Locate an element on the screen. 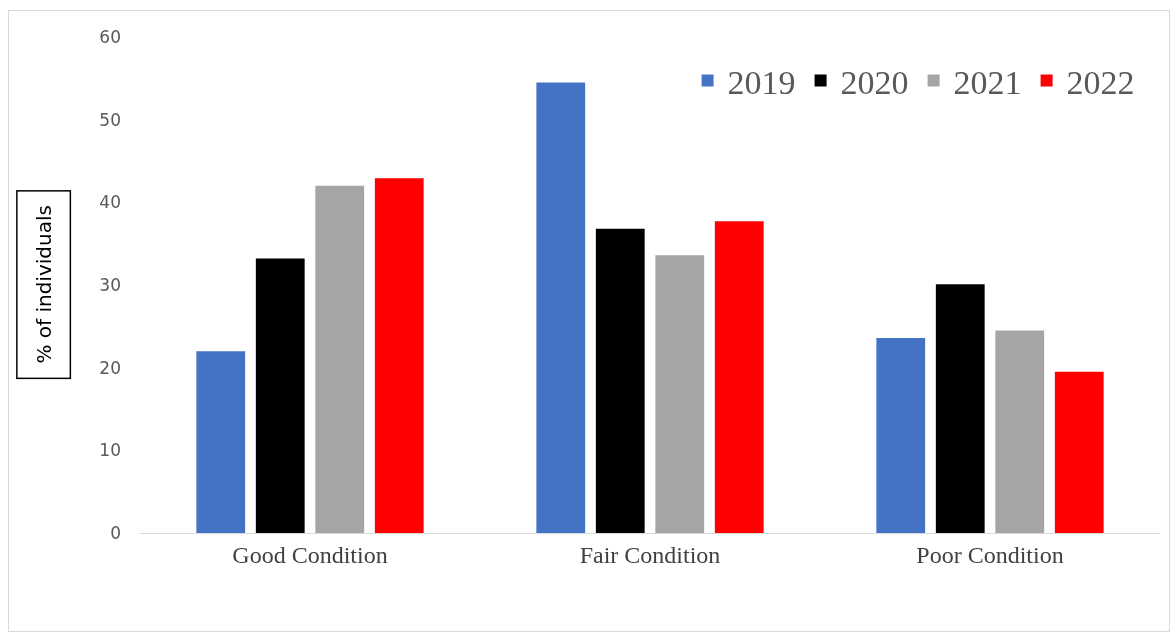 The height and width of the screenshot is (638, 1173). y-tick-label: 50 is located at coordinates (110, 119).